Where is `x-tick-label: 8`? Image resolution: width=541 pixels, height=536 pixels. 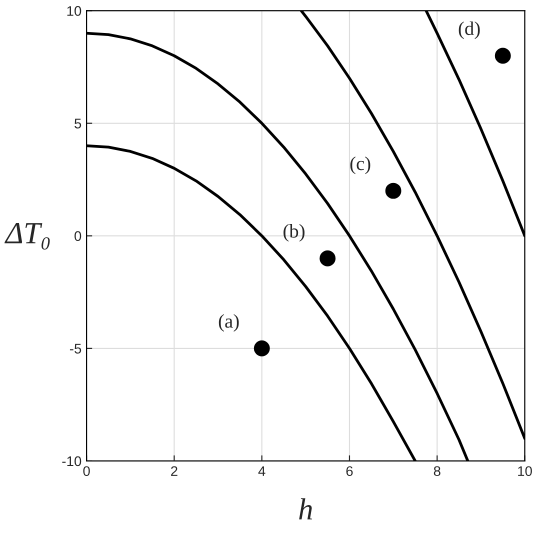 x-tick-label: 8 is located at coordinates (437, 471).